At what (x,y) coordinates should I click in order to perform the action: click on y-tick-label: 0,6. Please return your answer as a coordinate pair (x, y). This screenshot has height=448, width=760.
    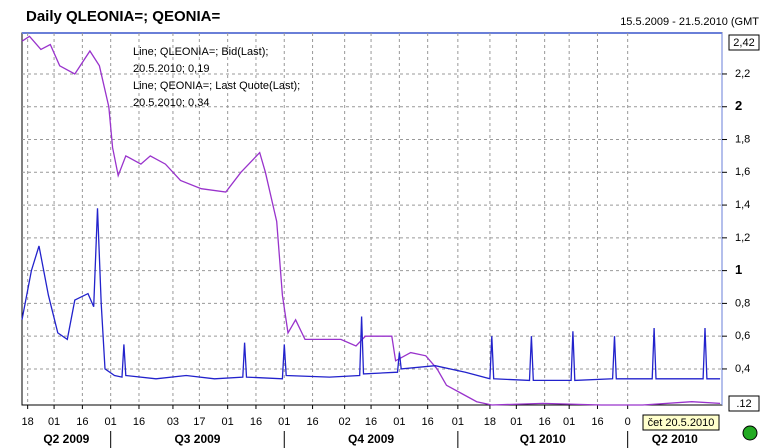
    Looking at the image, I should click on (742, 336).